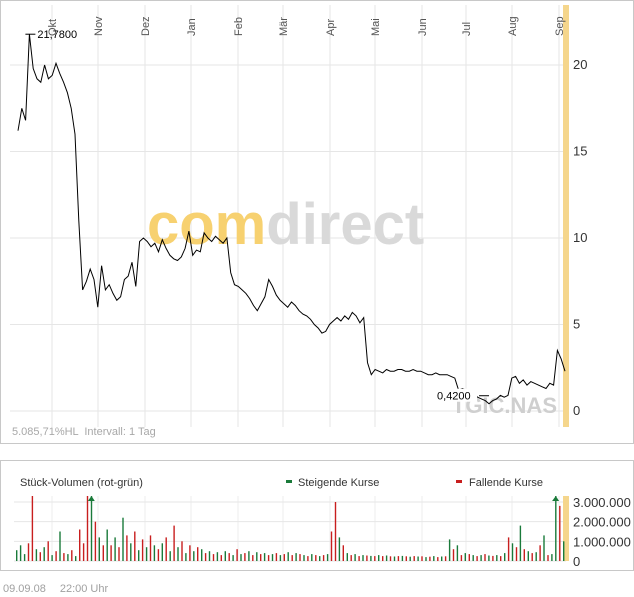 The image size is (634, 597). I want to click on min-label-bg, so click(456, 395).